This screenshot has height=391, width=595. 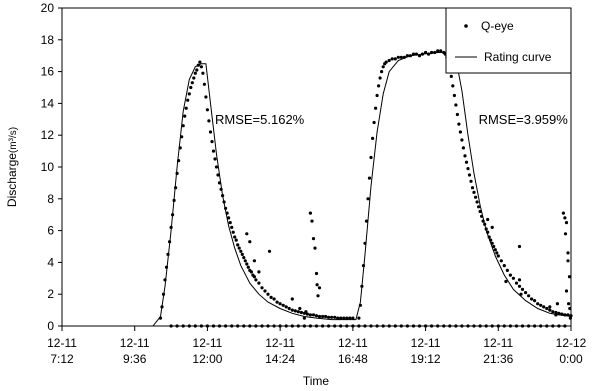 I want to click on x-tick-label-time: 7:12, so click(x=62, y=359).